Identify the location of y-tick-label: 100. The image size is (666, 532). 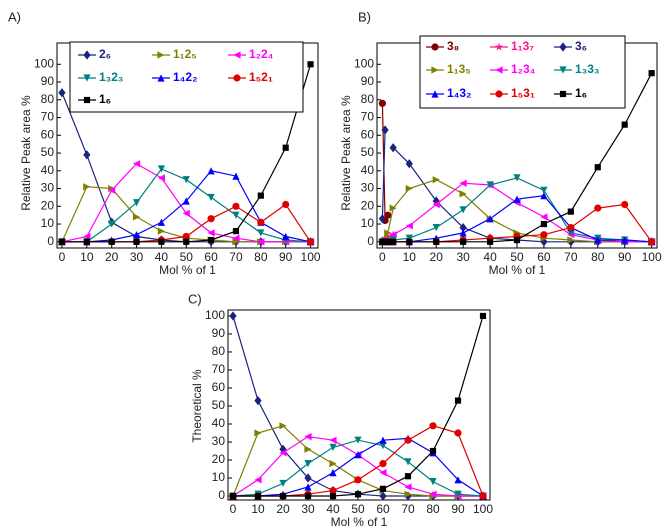
(44, 63).